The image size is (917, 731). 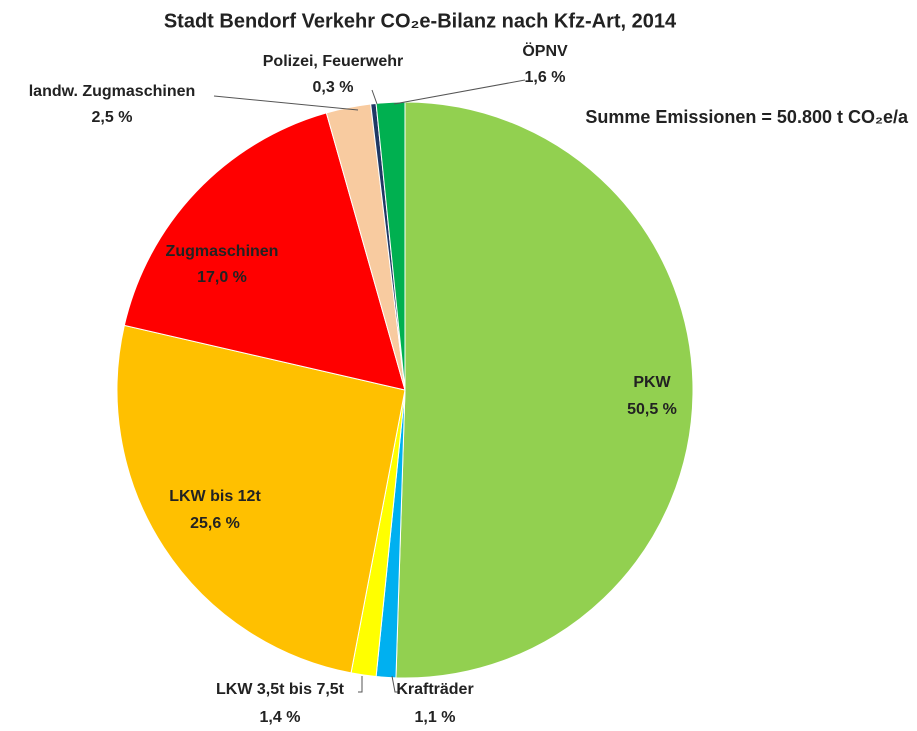 What do you see at coordinates (333, 87) in the screenshot?
I see `value-label: 0,3 %` at bounding box center [333, 87].